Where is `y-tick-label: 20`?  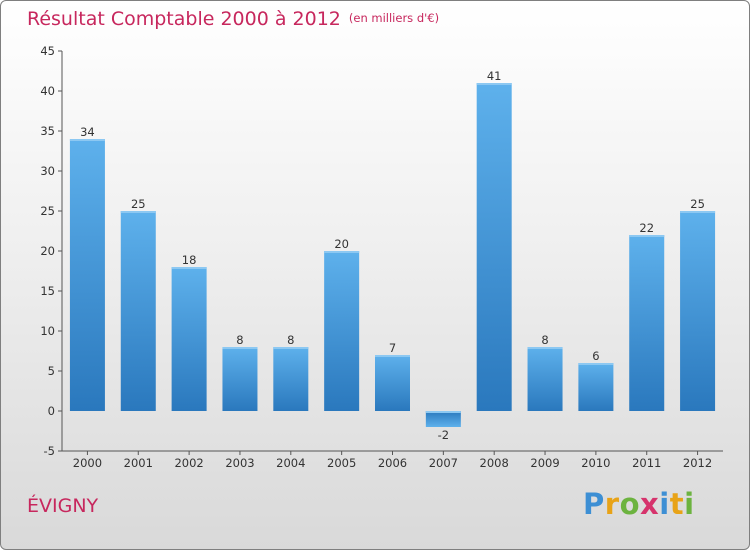
y-tick-label: 20 is located at coordinates (47, 251).